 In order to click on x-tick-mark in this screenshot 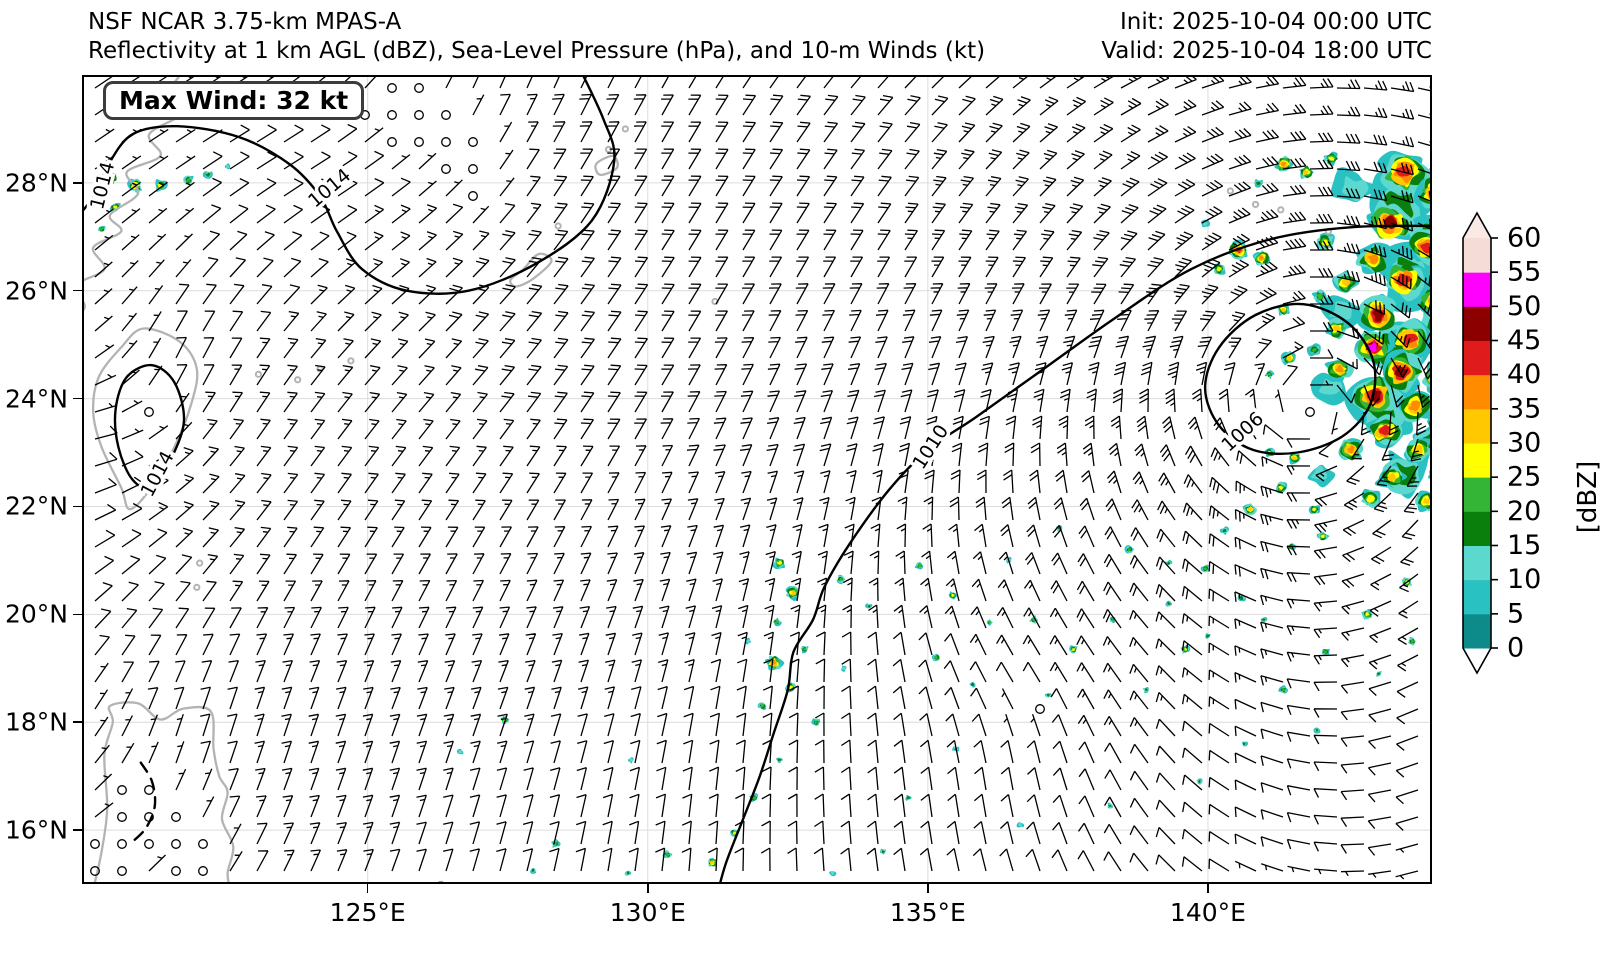, I will do `click(648, 888)`.